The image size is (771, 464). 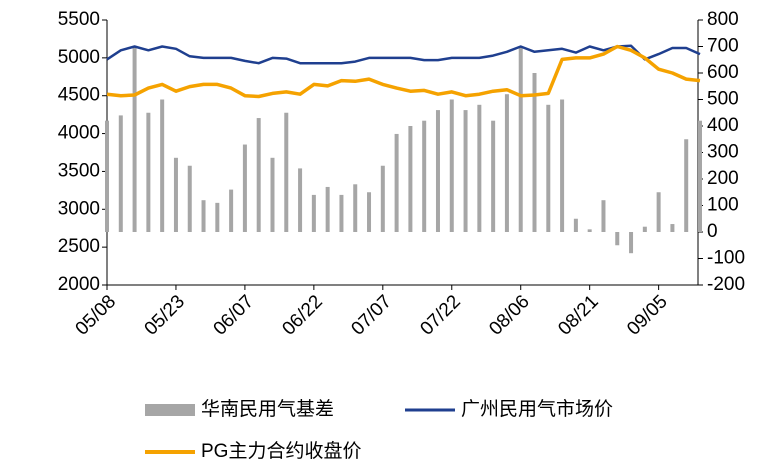 What do you see at coordinates (723, 152) in the screenshot?
I see `y2-tick-label: 300` at bounding box center [723, 152].